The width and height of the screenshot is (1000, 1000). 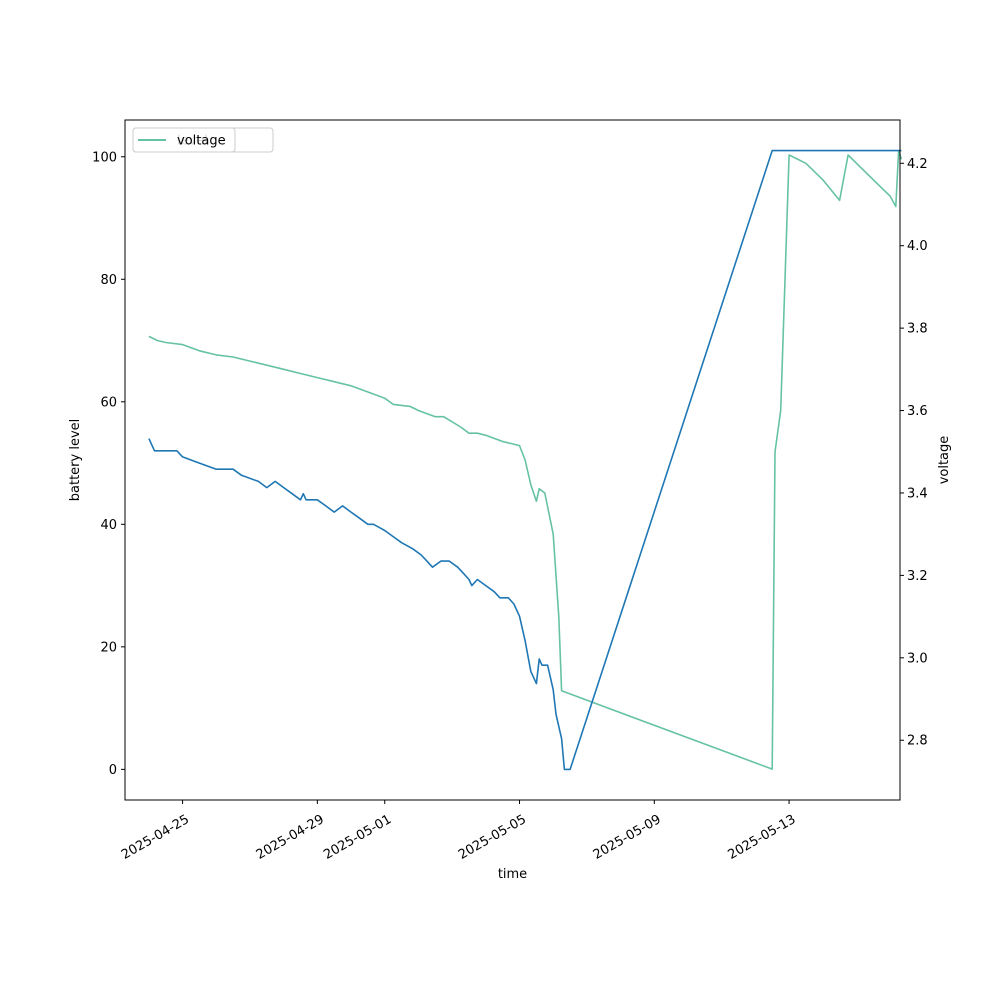 I want to click on x-tick-label: 2025-05-09, so click(x=627, y=837).